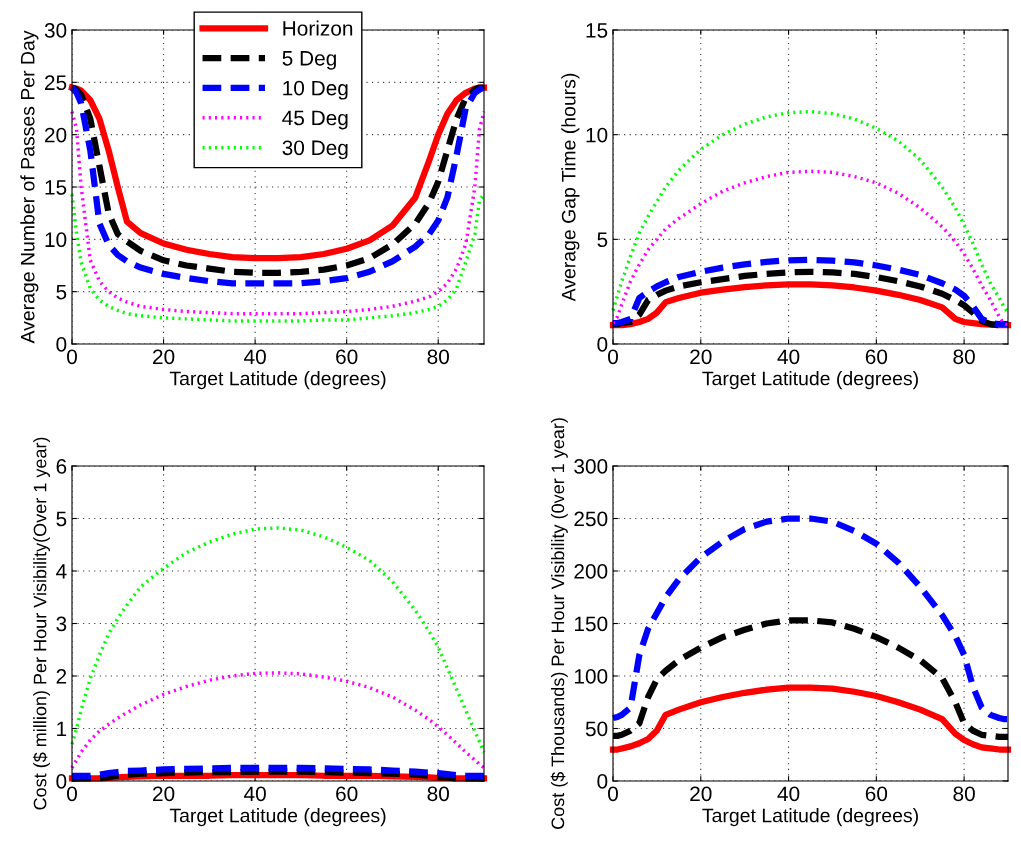 The width and height of the screenshot is (1021, 867). I want to click on legend-label: 45 Deg, so click(315, 120).